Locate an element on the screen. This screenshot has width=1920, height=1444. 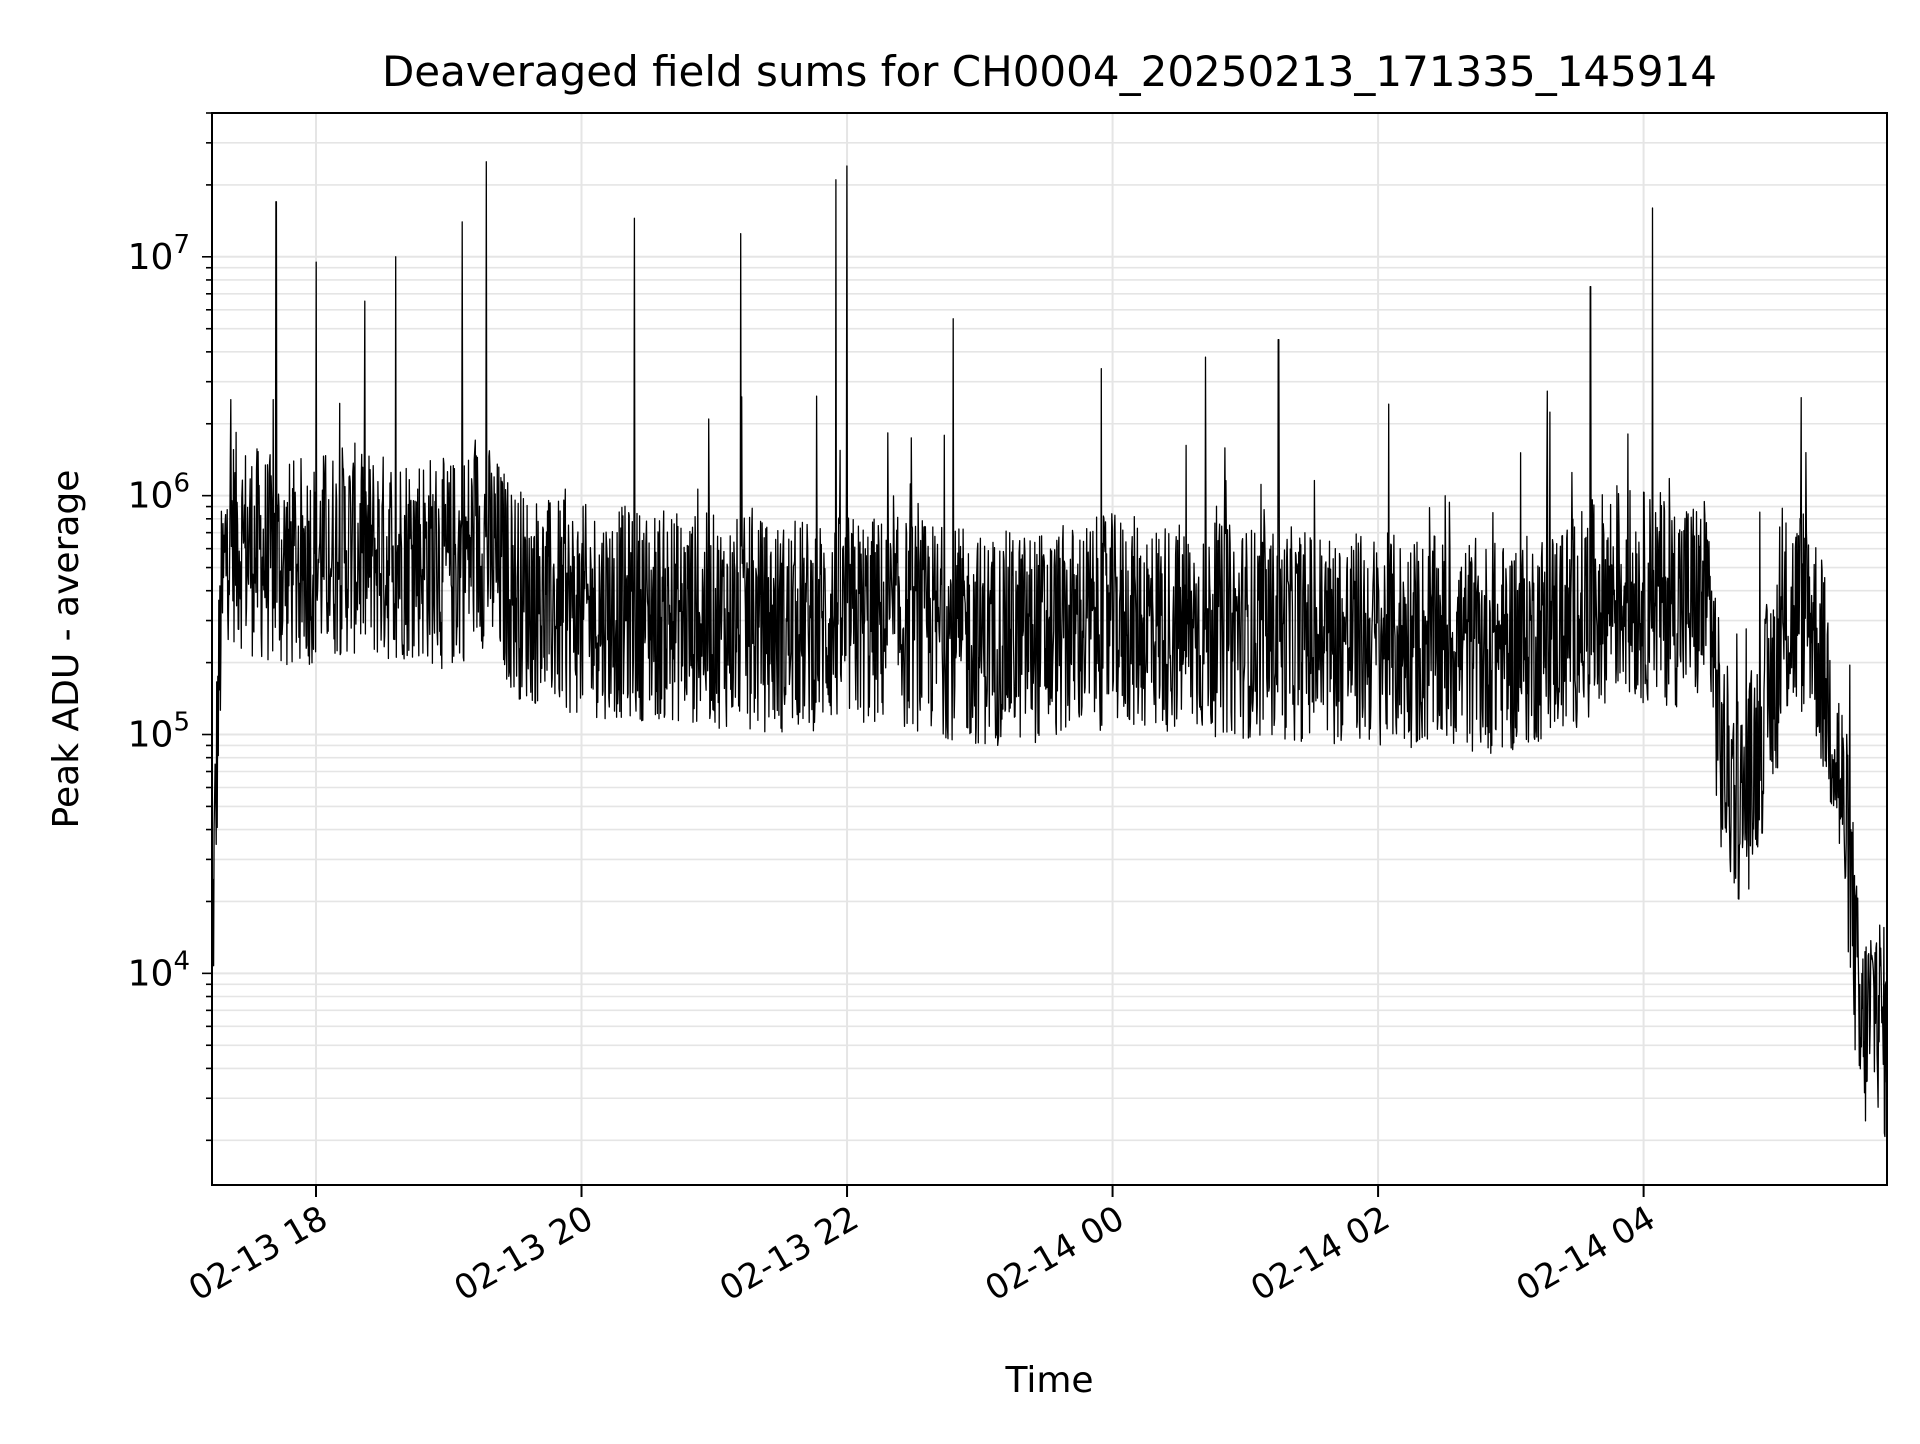
x-tick-label: 02-14 04 is located at coordinates (1586, 1253).